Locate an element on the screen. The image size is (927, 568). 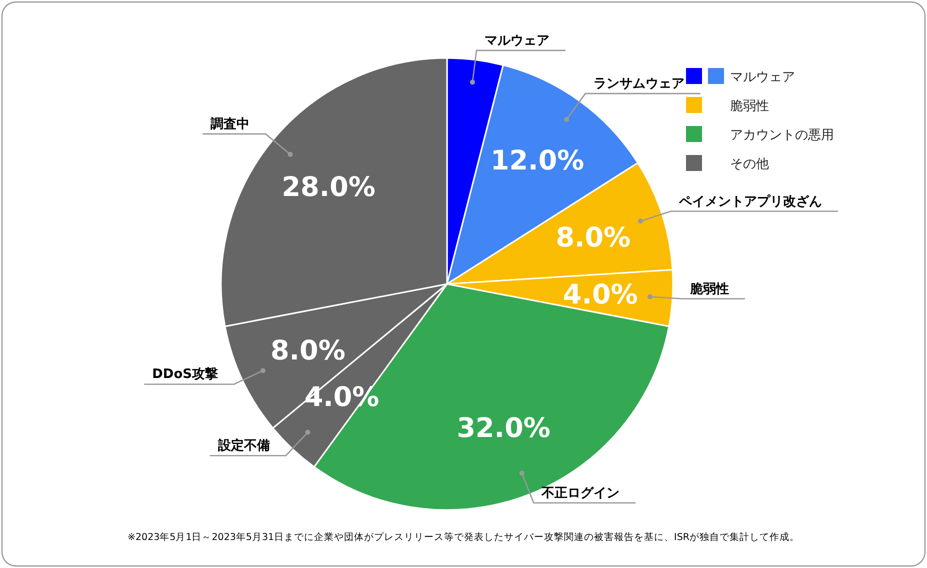
slice-label: 設定不備 is located at coordinates (243, 446).